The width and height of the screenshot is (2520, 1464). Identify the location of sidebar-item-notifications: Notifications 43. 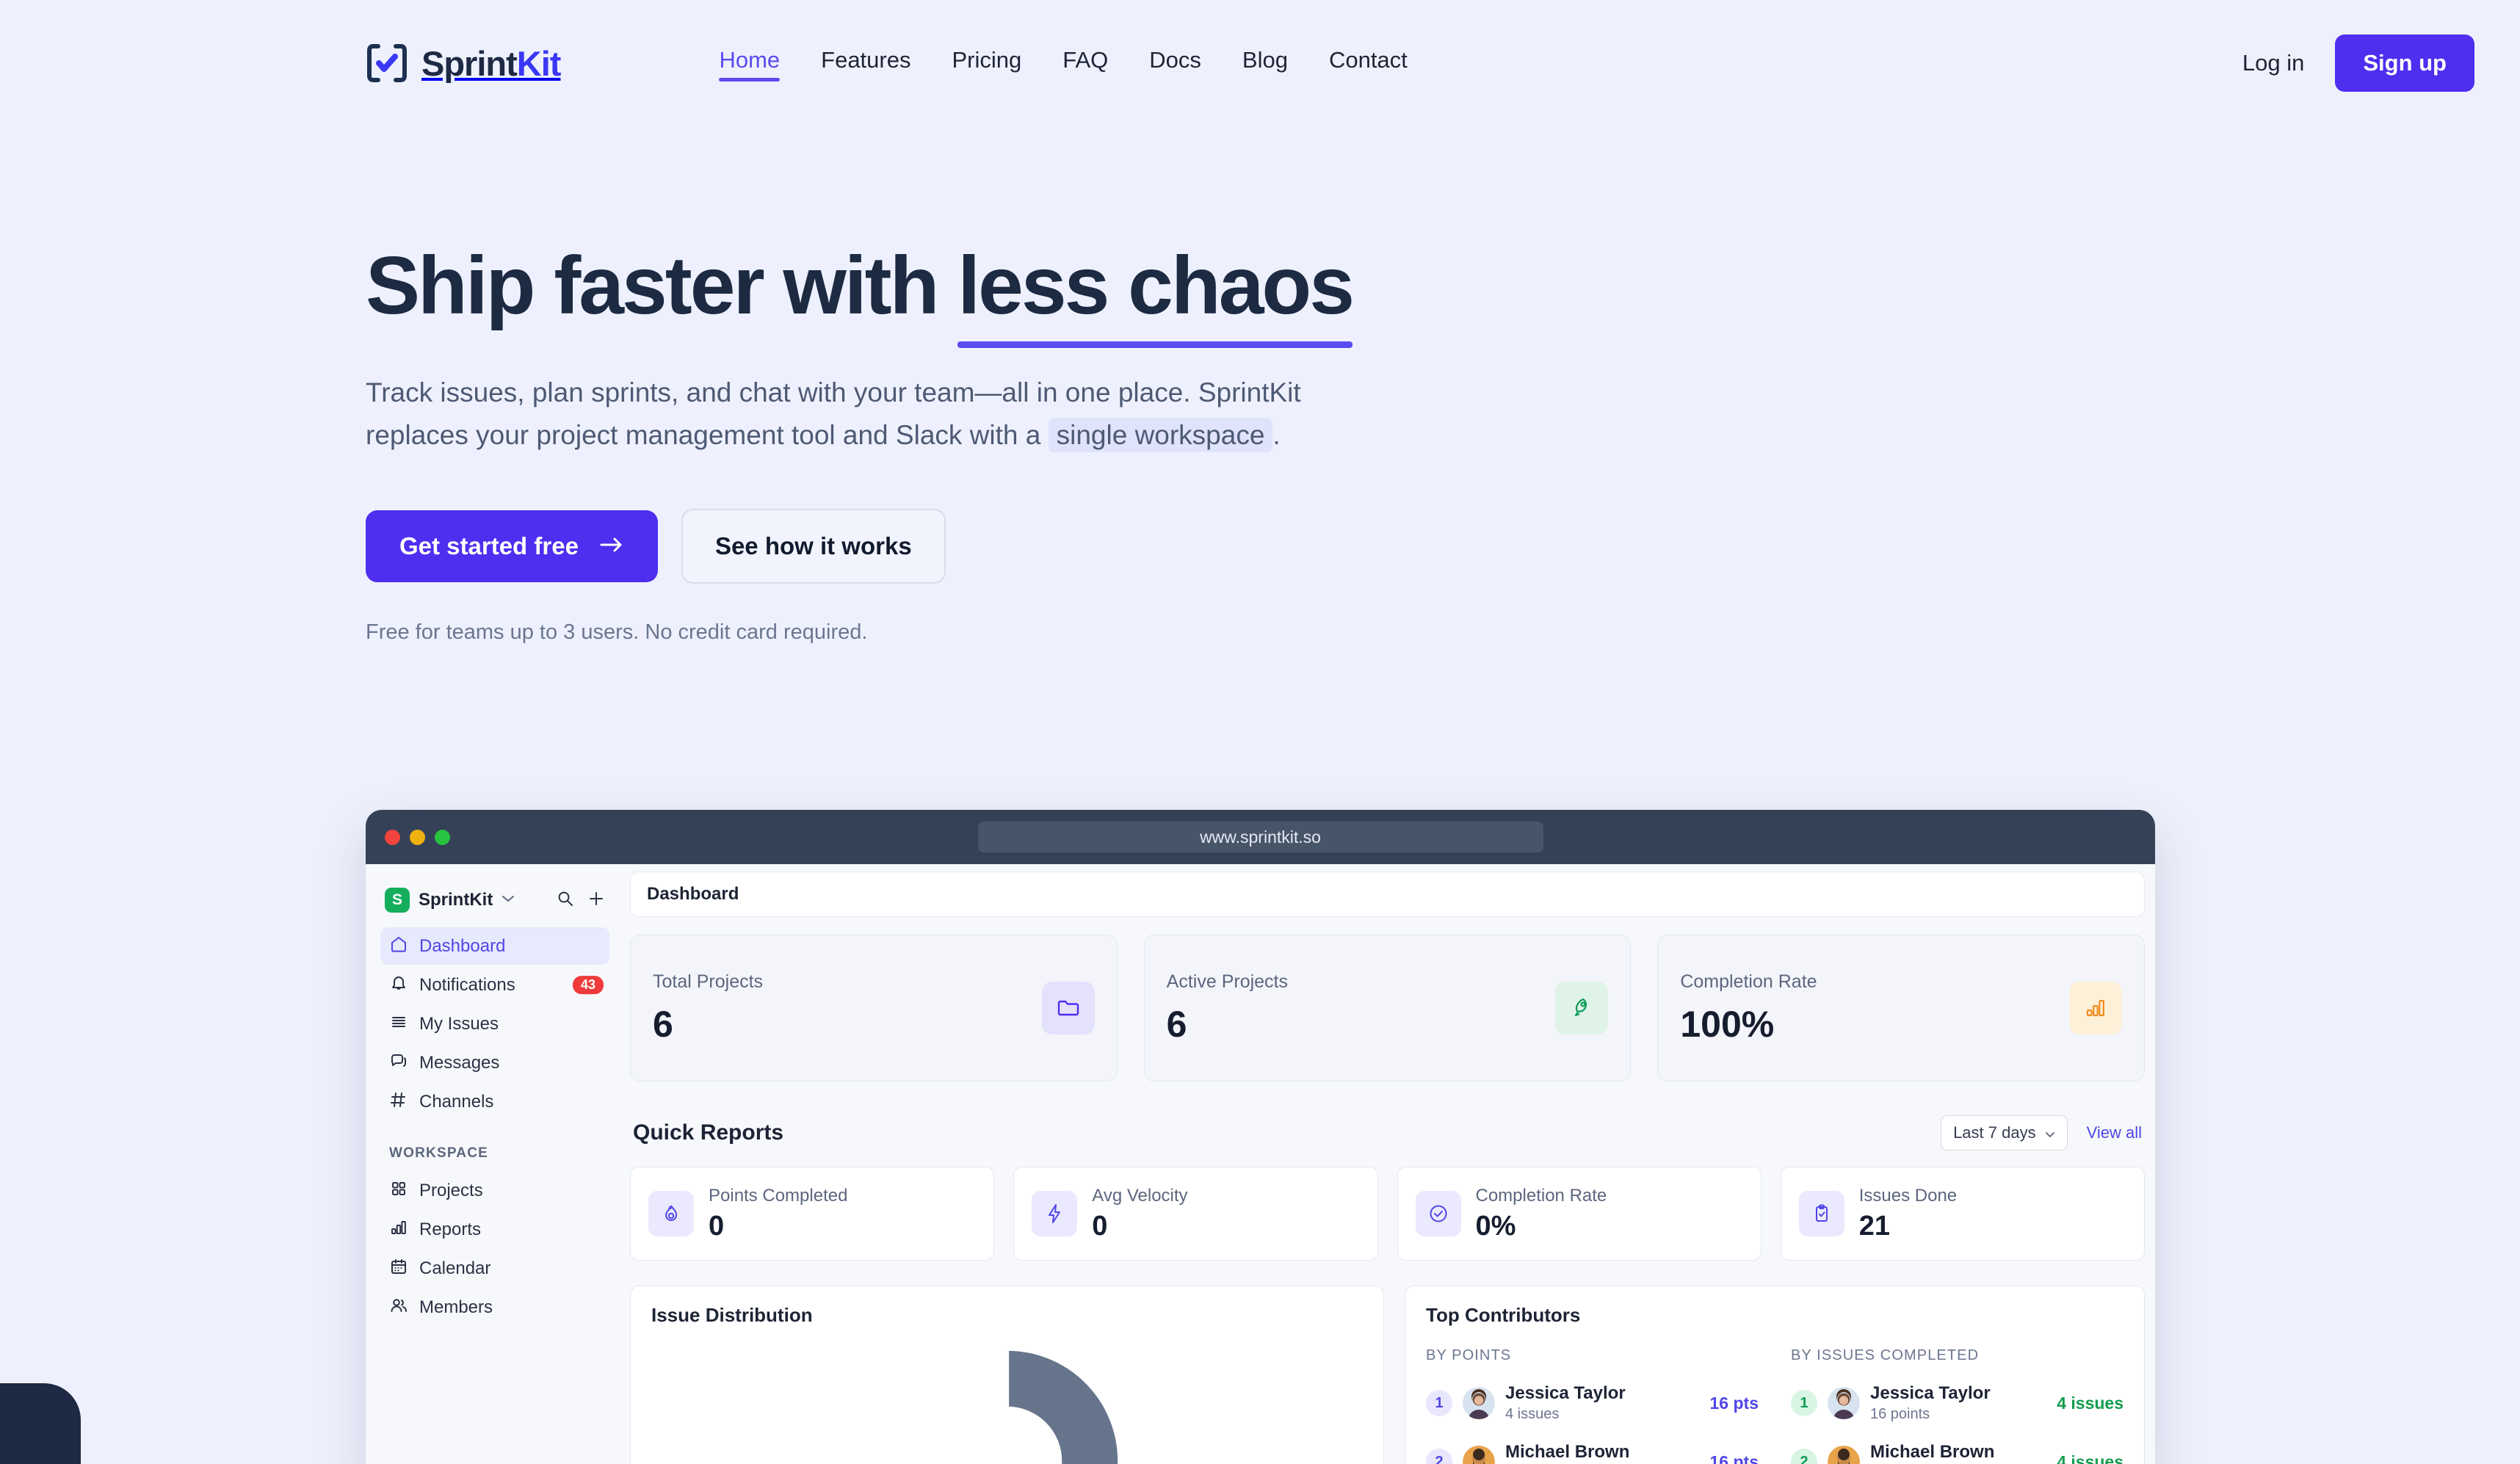
(494, 985).